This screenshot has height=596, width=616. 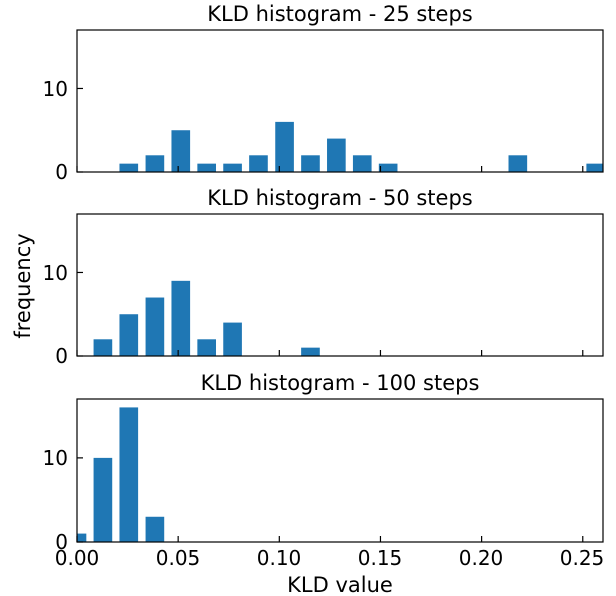 What do you see at coordinates (339, 14) in the screenshot?
I see `subplot-title-25-steps: KLD histogram - 25 steps` at bounding box center [339, 14].